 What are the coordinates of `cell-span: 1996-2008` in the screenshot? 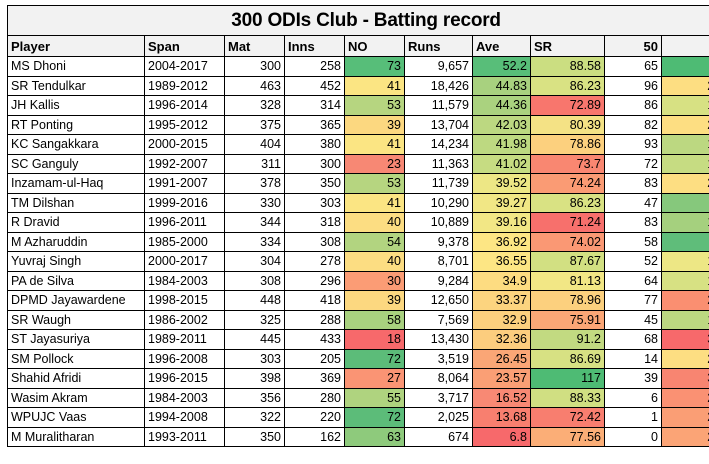 It's located at (184, 358).